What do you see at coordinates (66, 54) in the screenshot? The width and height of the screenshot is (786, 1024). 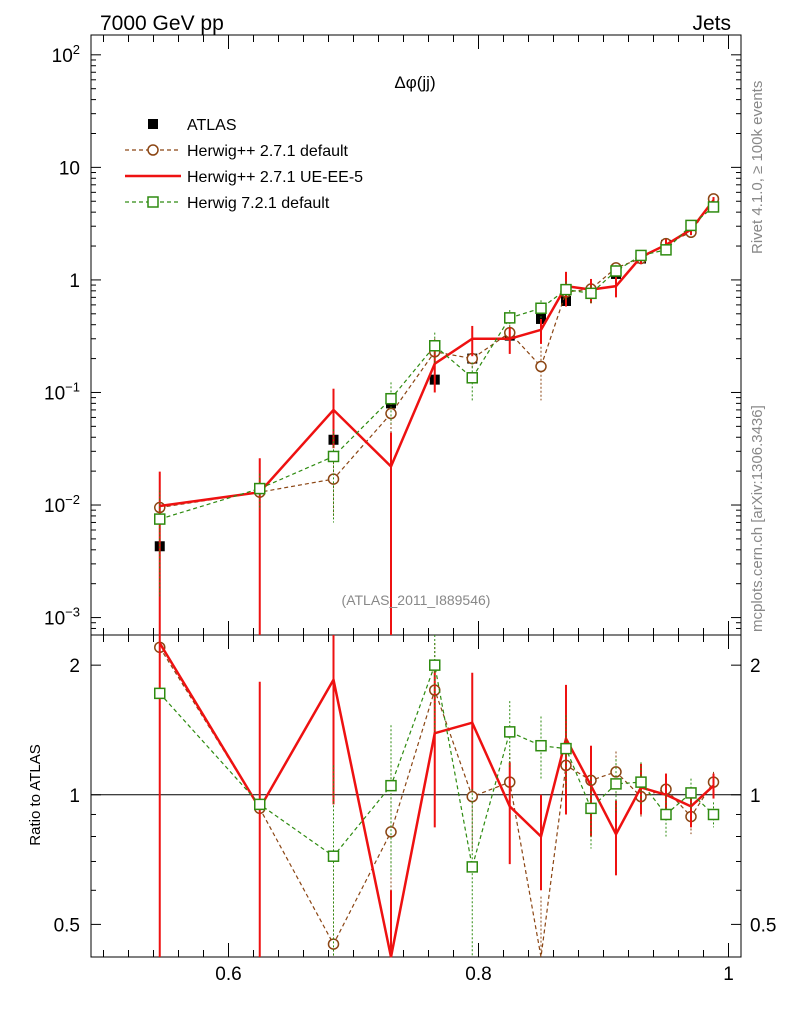 I see `y-tick-label: 10²` at bounding box center [66, 54].